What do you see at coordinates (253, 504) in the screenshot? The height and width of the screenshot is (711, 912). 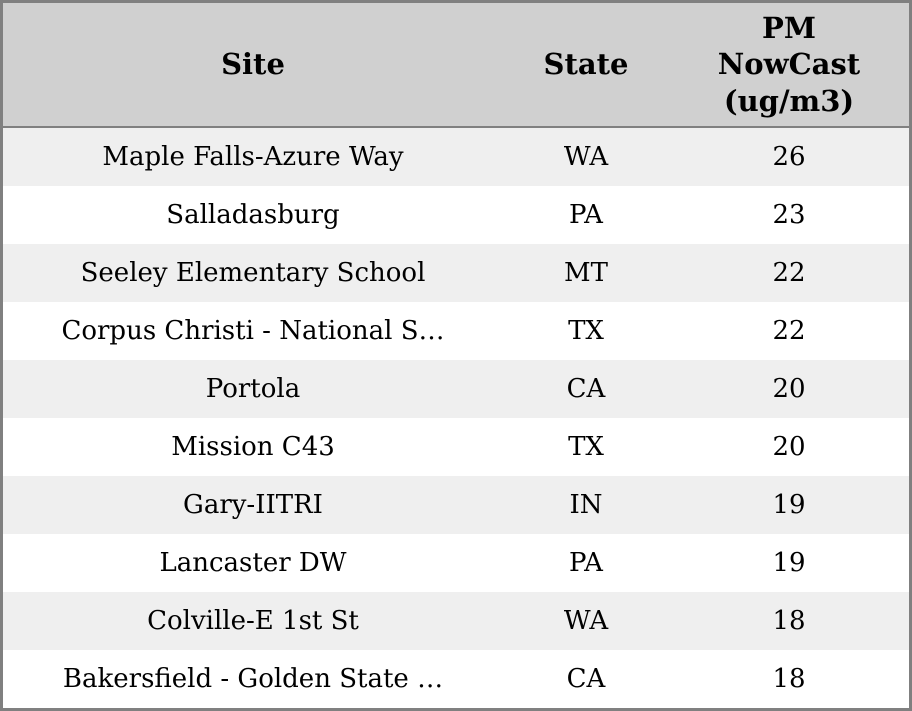 I see `site-cell: Gary-IITRI` at bounding box center [253, 504].